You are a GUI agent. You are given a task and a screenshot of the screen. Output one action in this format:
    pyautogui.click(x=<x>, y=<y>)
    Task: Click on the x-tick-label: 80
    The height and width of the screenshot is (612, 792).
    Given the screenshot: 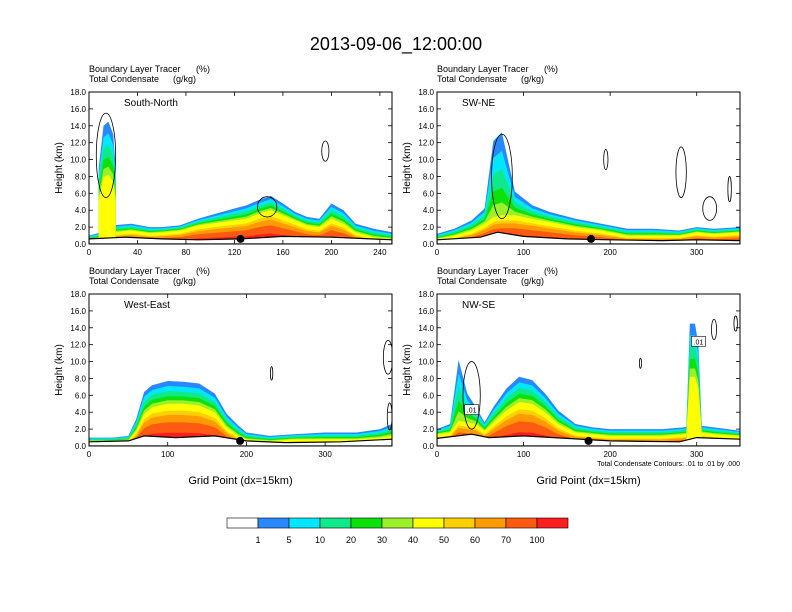 What is the action you would take?
    pyautogui.click(x=186, y=252)
    